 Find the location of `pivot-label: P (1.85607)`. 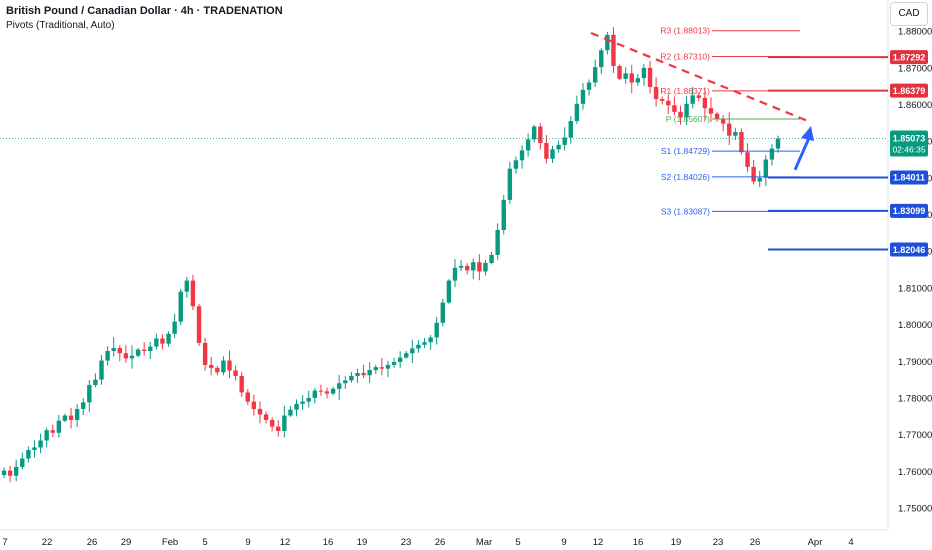

pivot-label: P (1.85607) is located at coordinates (688, 119).